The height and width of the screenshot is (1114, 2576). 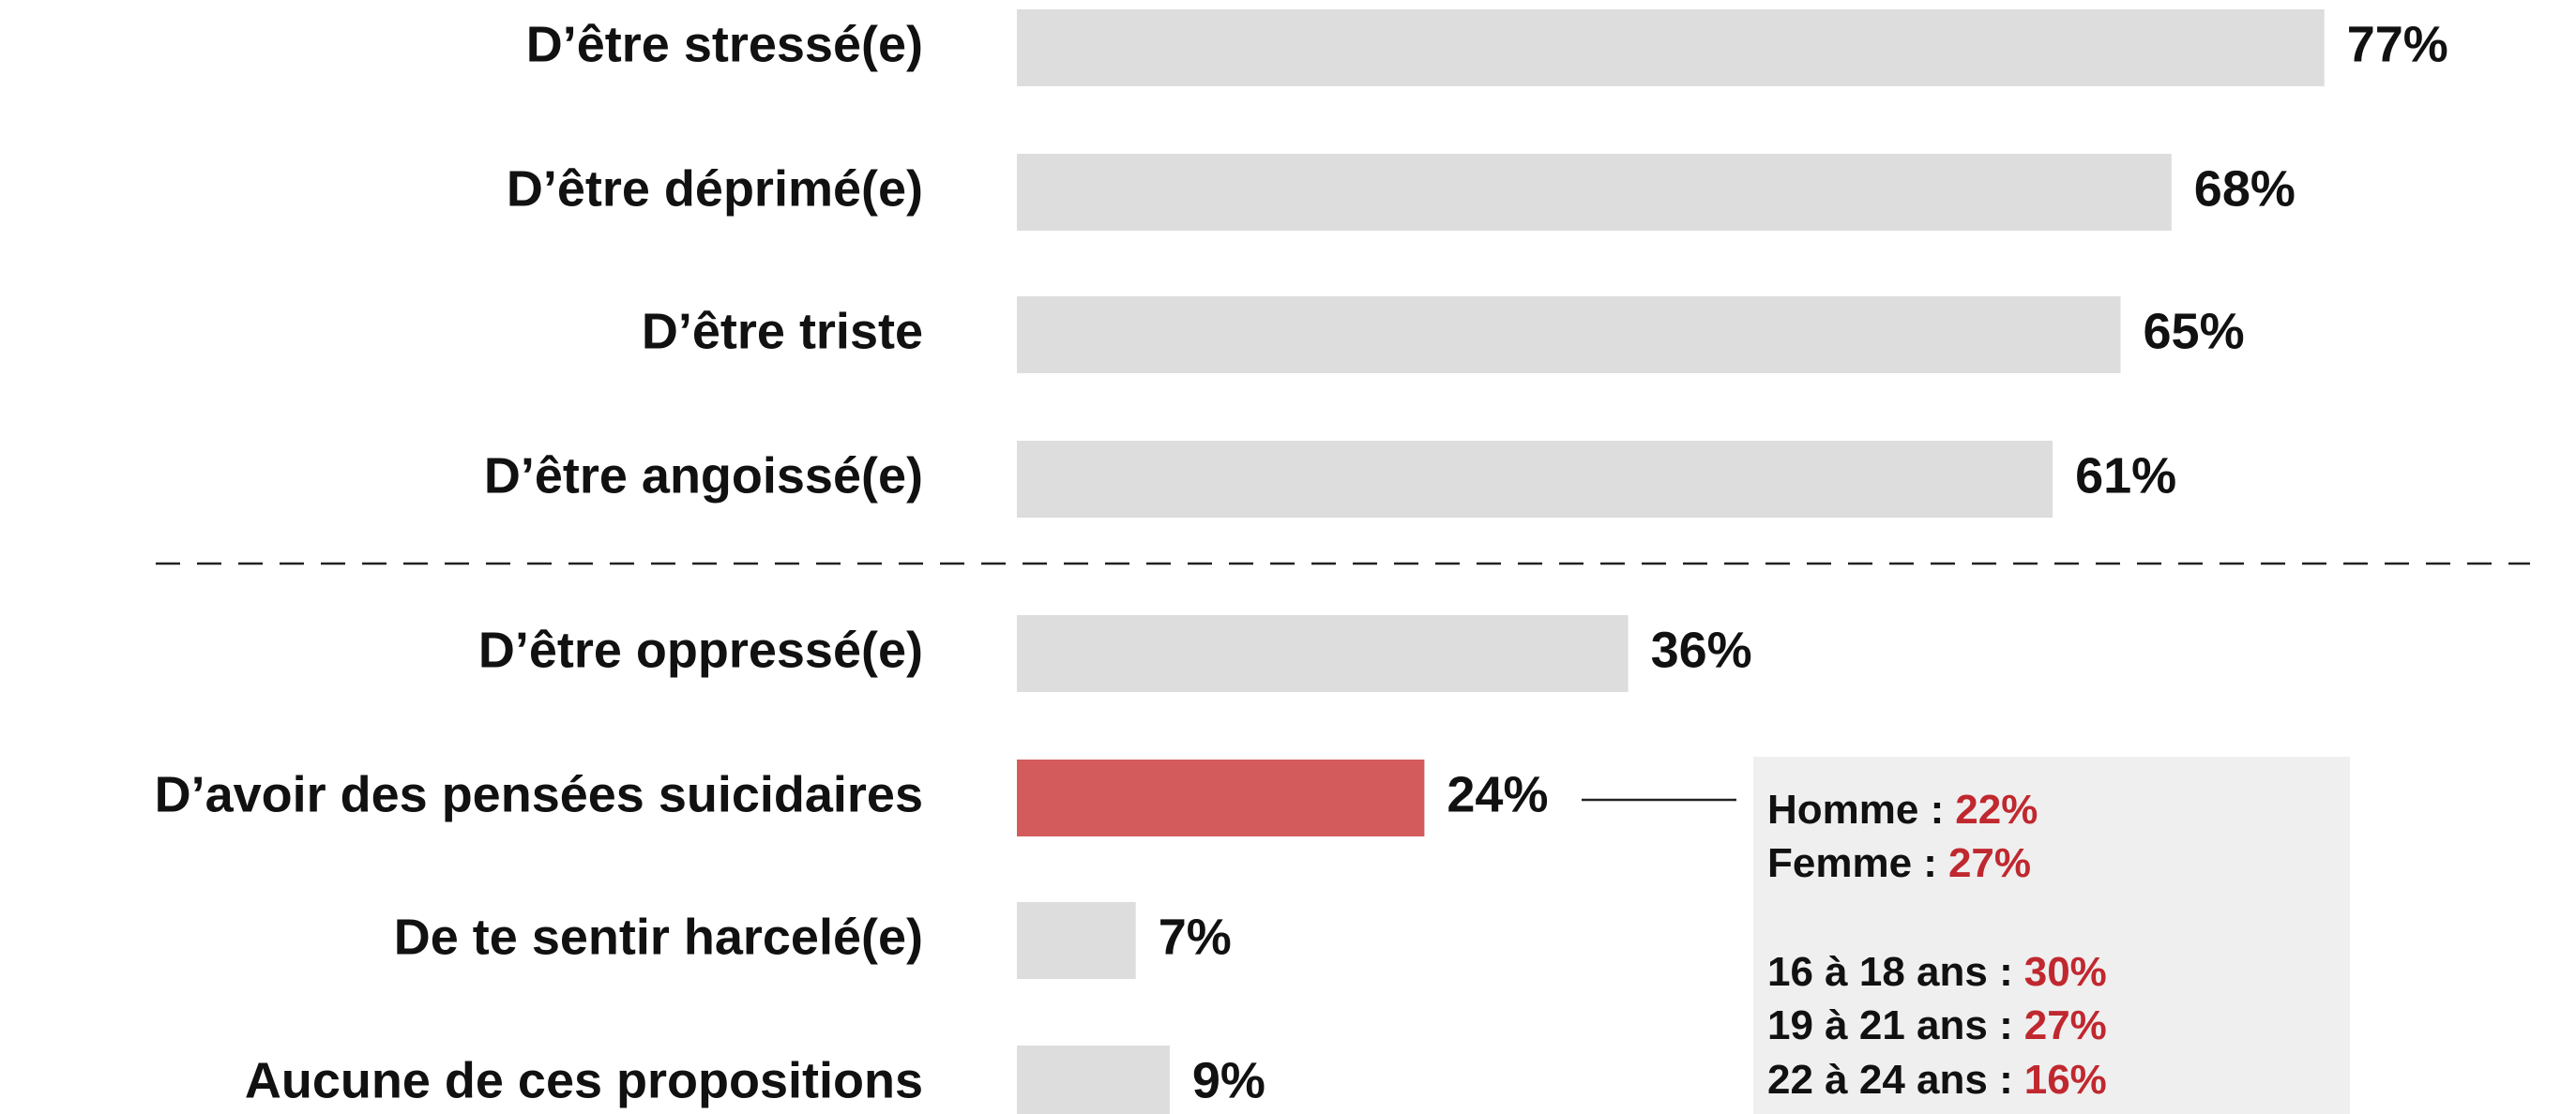 I want to click on category-label: D’avoir des pensées suicidaires, so click(x=539, y=794).